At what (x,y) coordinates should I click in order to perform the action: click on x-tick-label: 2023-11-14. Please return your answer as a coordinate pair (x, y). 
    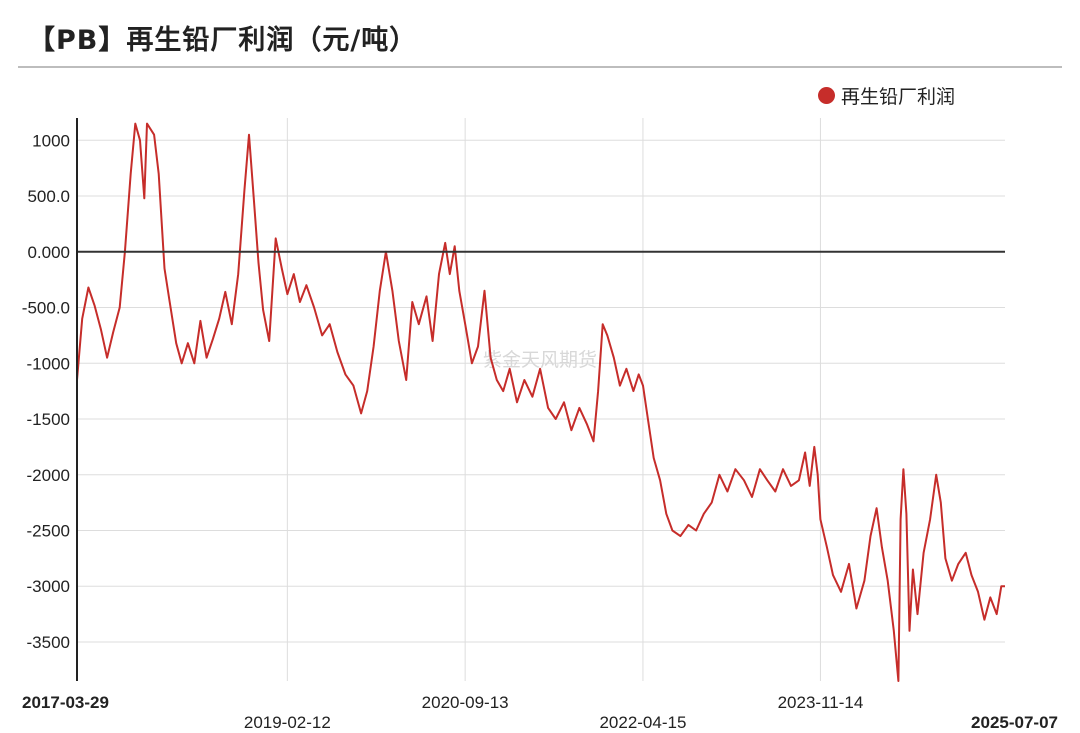
    Looking at the image, I should click on (821, 702).